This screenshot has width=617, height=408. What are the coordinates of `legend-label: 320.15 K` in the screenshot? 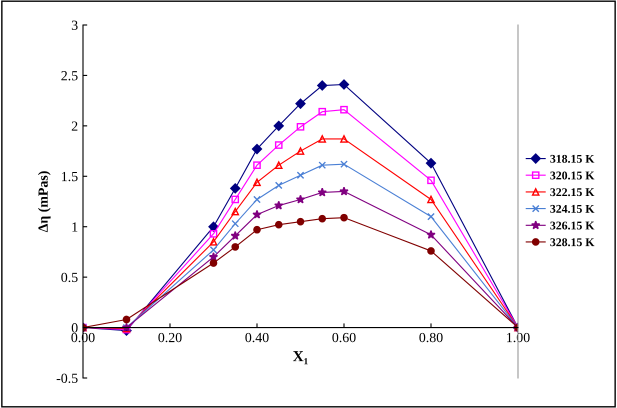 It's located at (572, 176).